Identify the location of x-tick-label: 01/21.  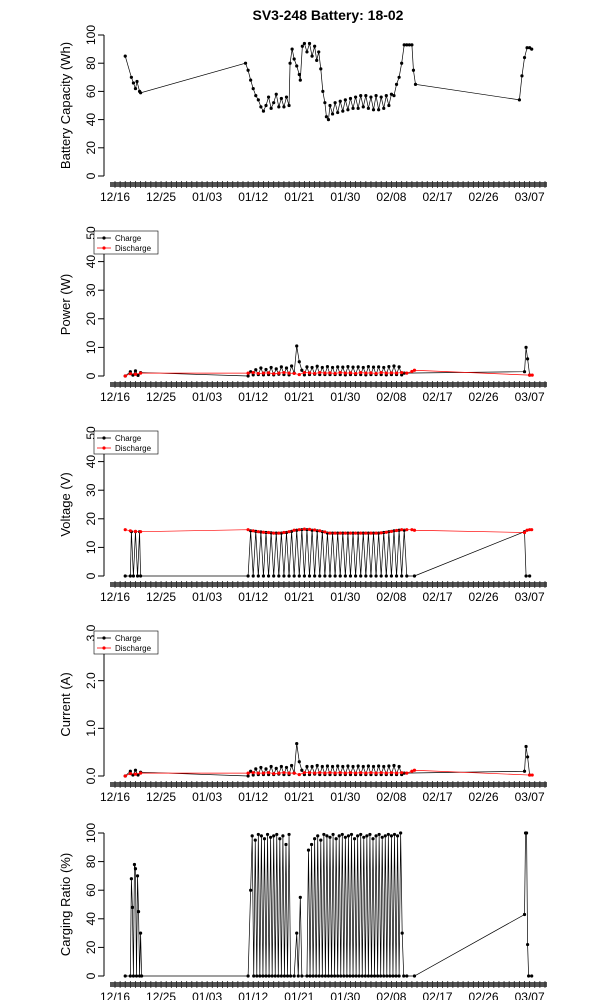
(299, 397).